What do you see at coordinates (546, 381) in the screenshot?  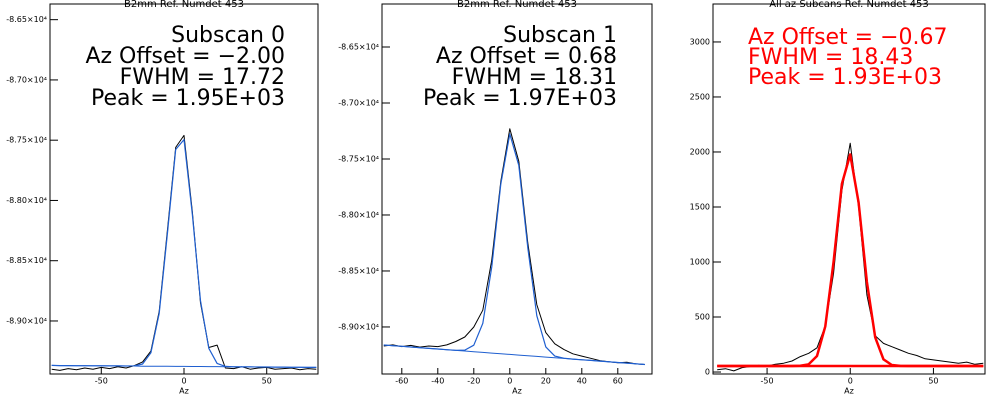 I see `x-tick-label: 20` at bounding box center [546, 381].